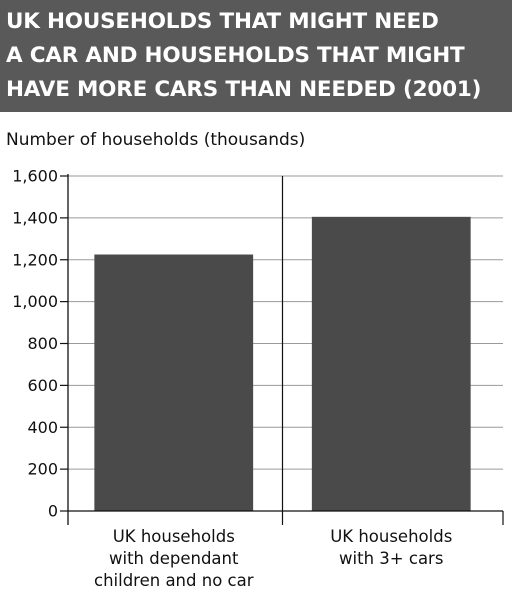  Describe the element at coordinates (156, 140) in the screenshot. I see `y-axis-label: Number of households (thousands)` at that location.